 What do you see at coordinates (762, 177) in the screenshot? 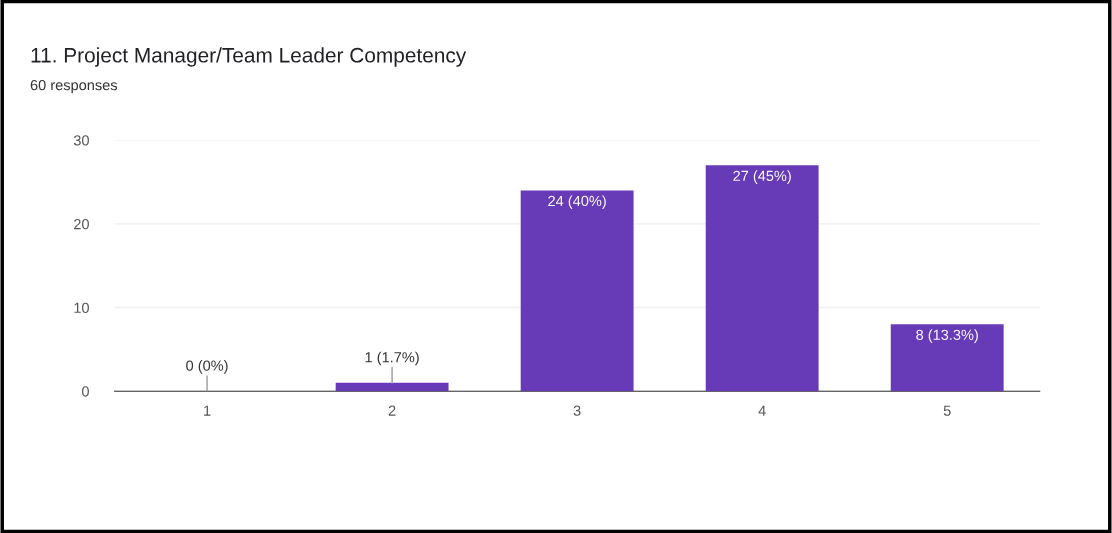
I see `data-label: 27 (45%)` at bounding box center [762, 177].